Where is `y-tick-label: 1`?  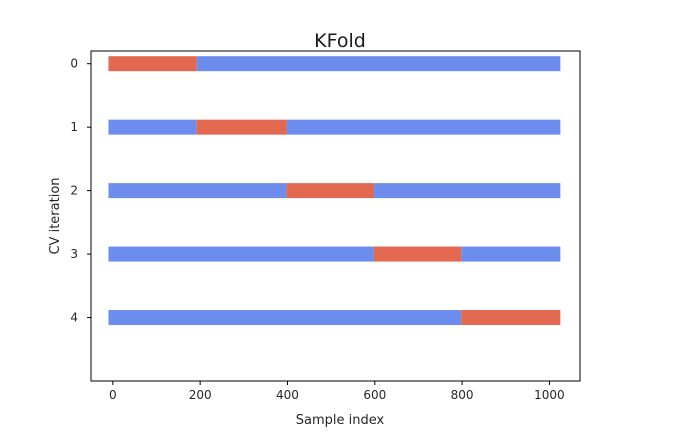
y-tick-label: 1 is located at coordinates (74, 127).